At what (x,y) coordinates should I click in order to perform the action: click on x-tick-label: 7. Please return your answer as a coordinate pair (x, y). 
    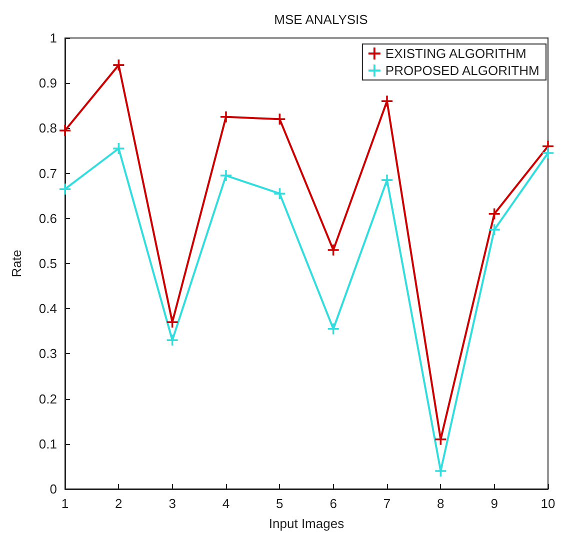
    Looking at the image, I should click on (387, 503).